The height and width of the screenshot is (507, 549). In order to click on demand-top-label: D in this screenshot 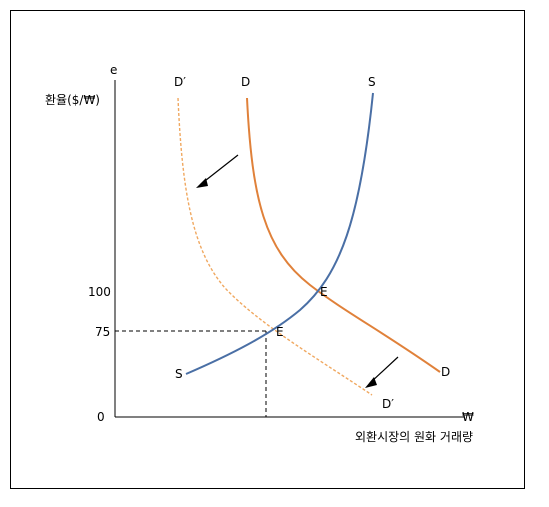, I will do `click(245, 82)`.